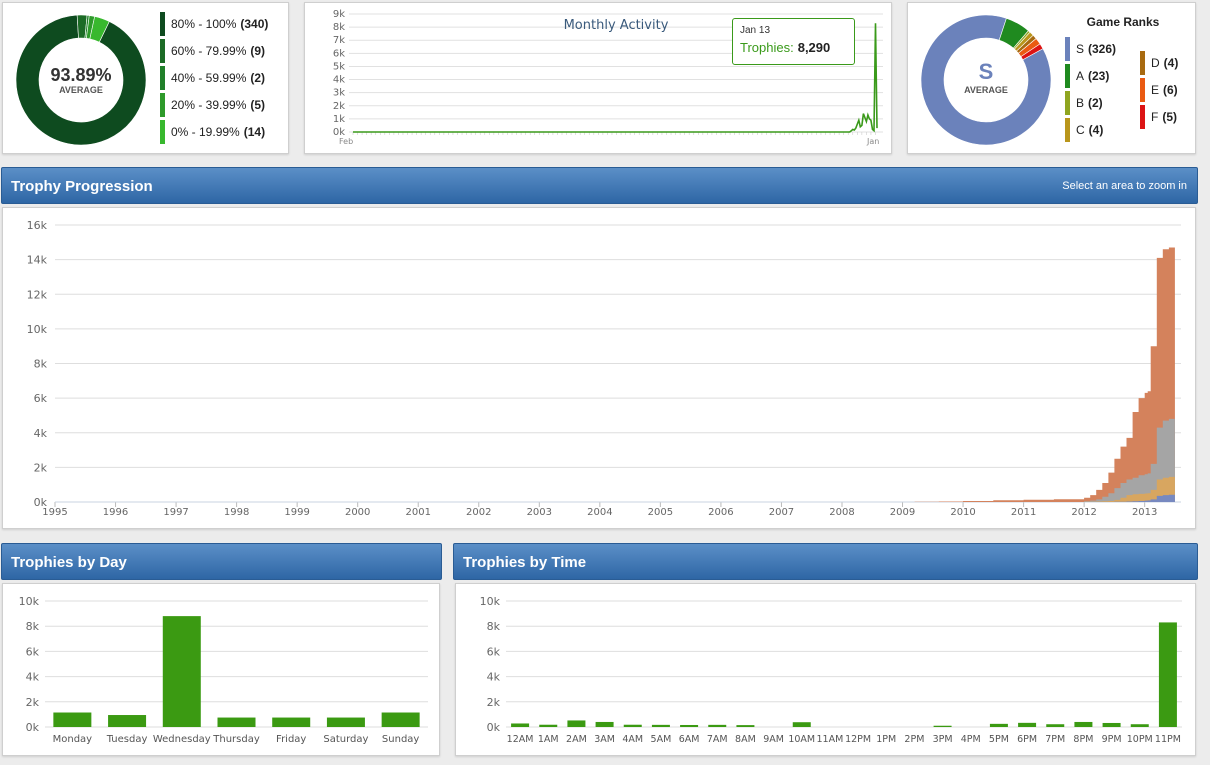 The image size is (1210, 765). What do you see at coordinates (494, 677) in the screenshot?
I see `tick-label: 4k` at bounding box center [494, 677].